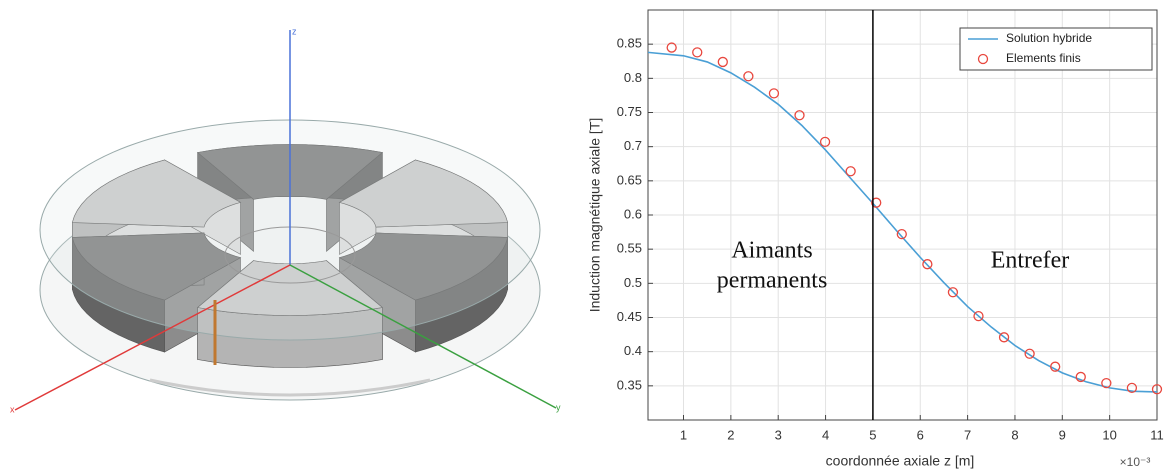 This screenshot has height=472, width=1164. Describe the element at coordinates (290, 387) in the screenshot. I see `arc-path` at that location.